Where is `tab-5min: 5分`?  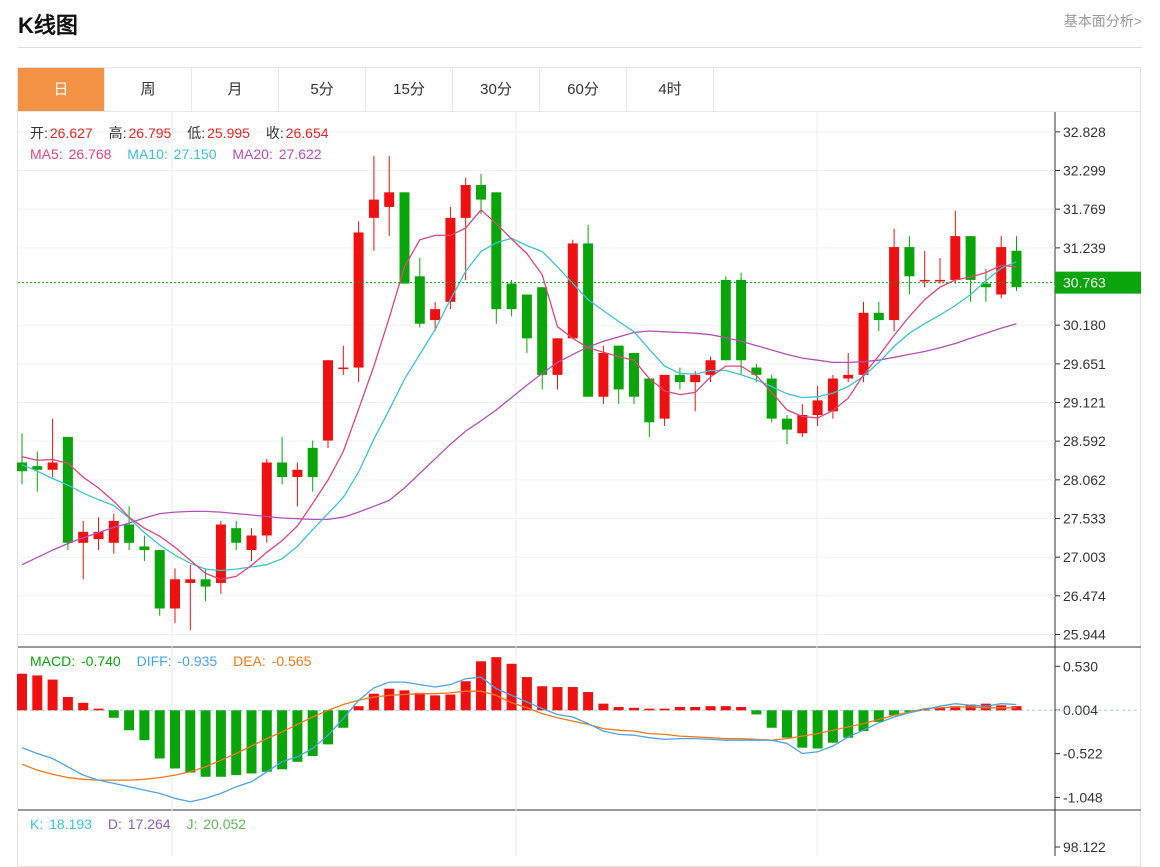
tab-5min: 5分 is located at coordinates (322, 89).